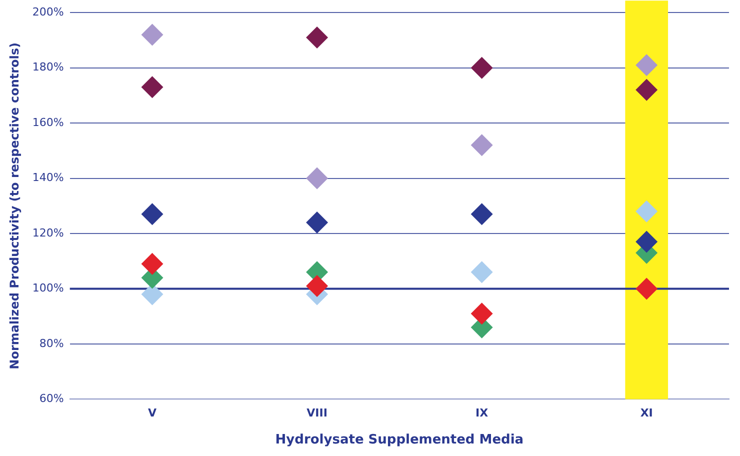 The image size is (740, 456). Describe the element at coordinates (48, 288) in the screenshot. I see `y-tick-label: 100%` at that location.